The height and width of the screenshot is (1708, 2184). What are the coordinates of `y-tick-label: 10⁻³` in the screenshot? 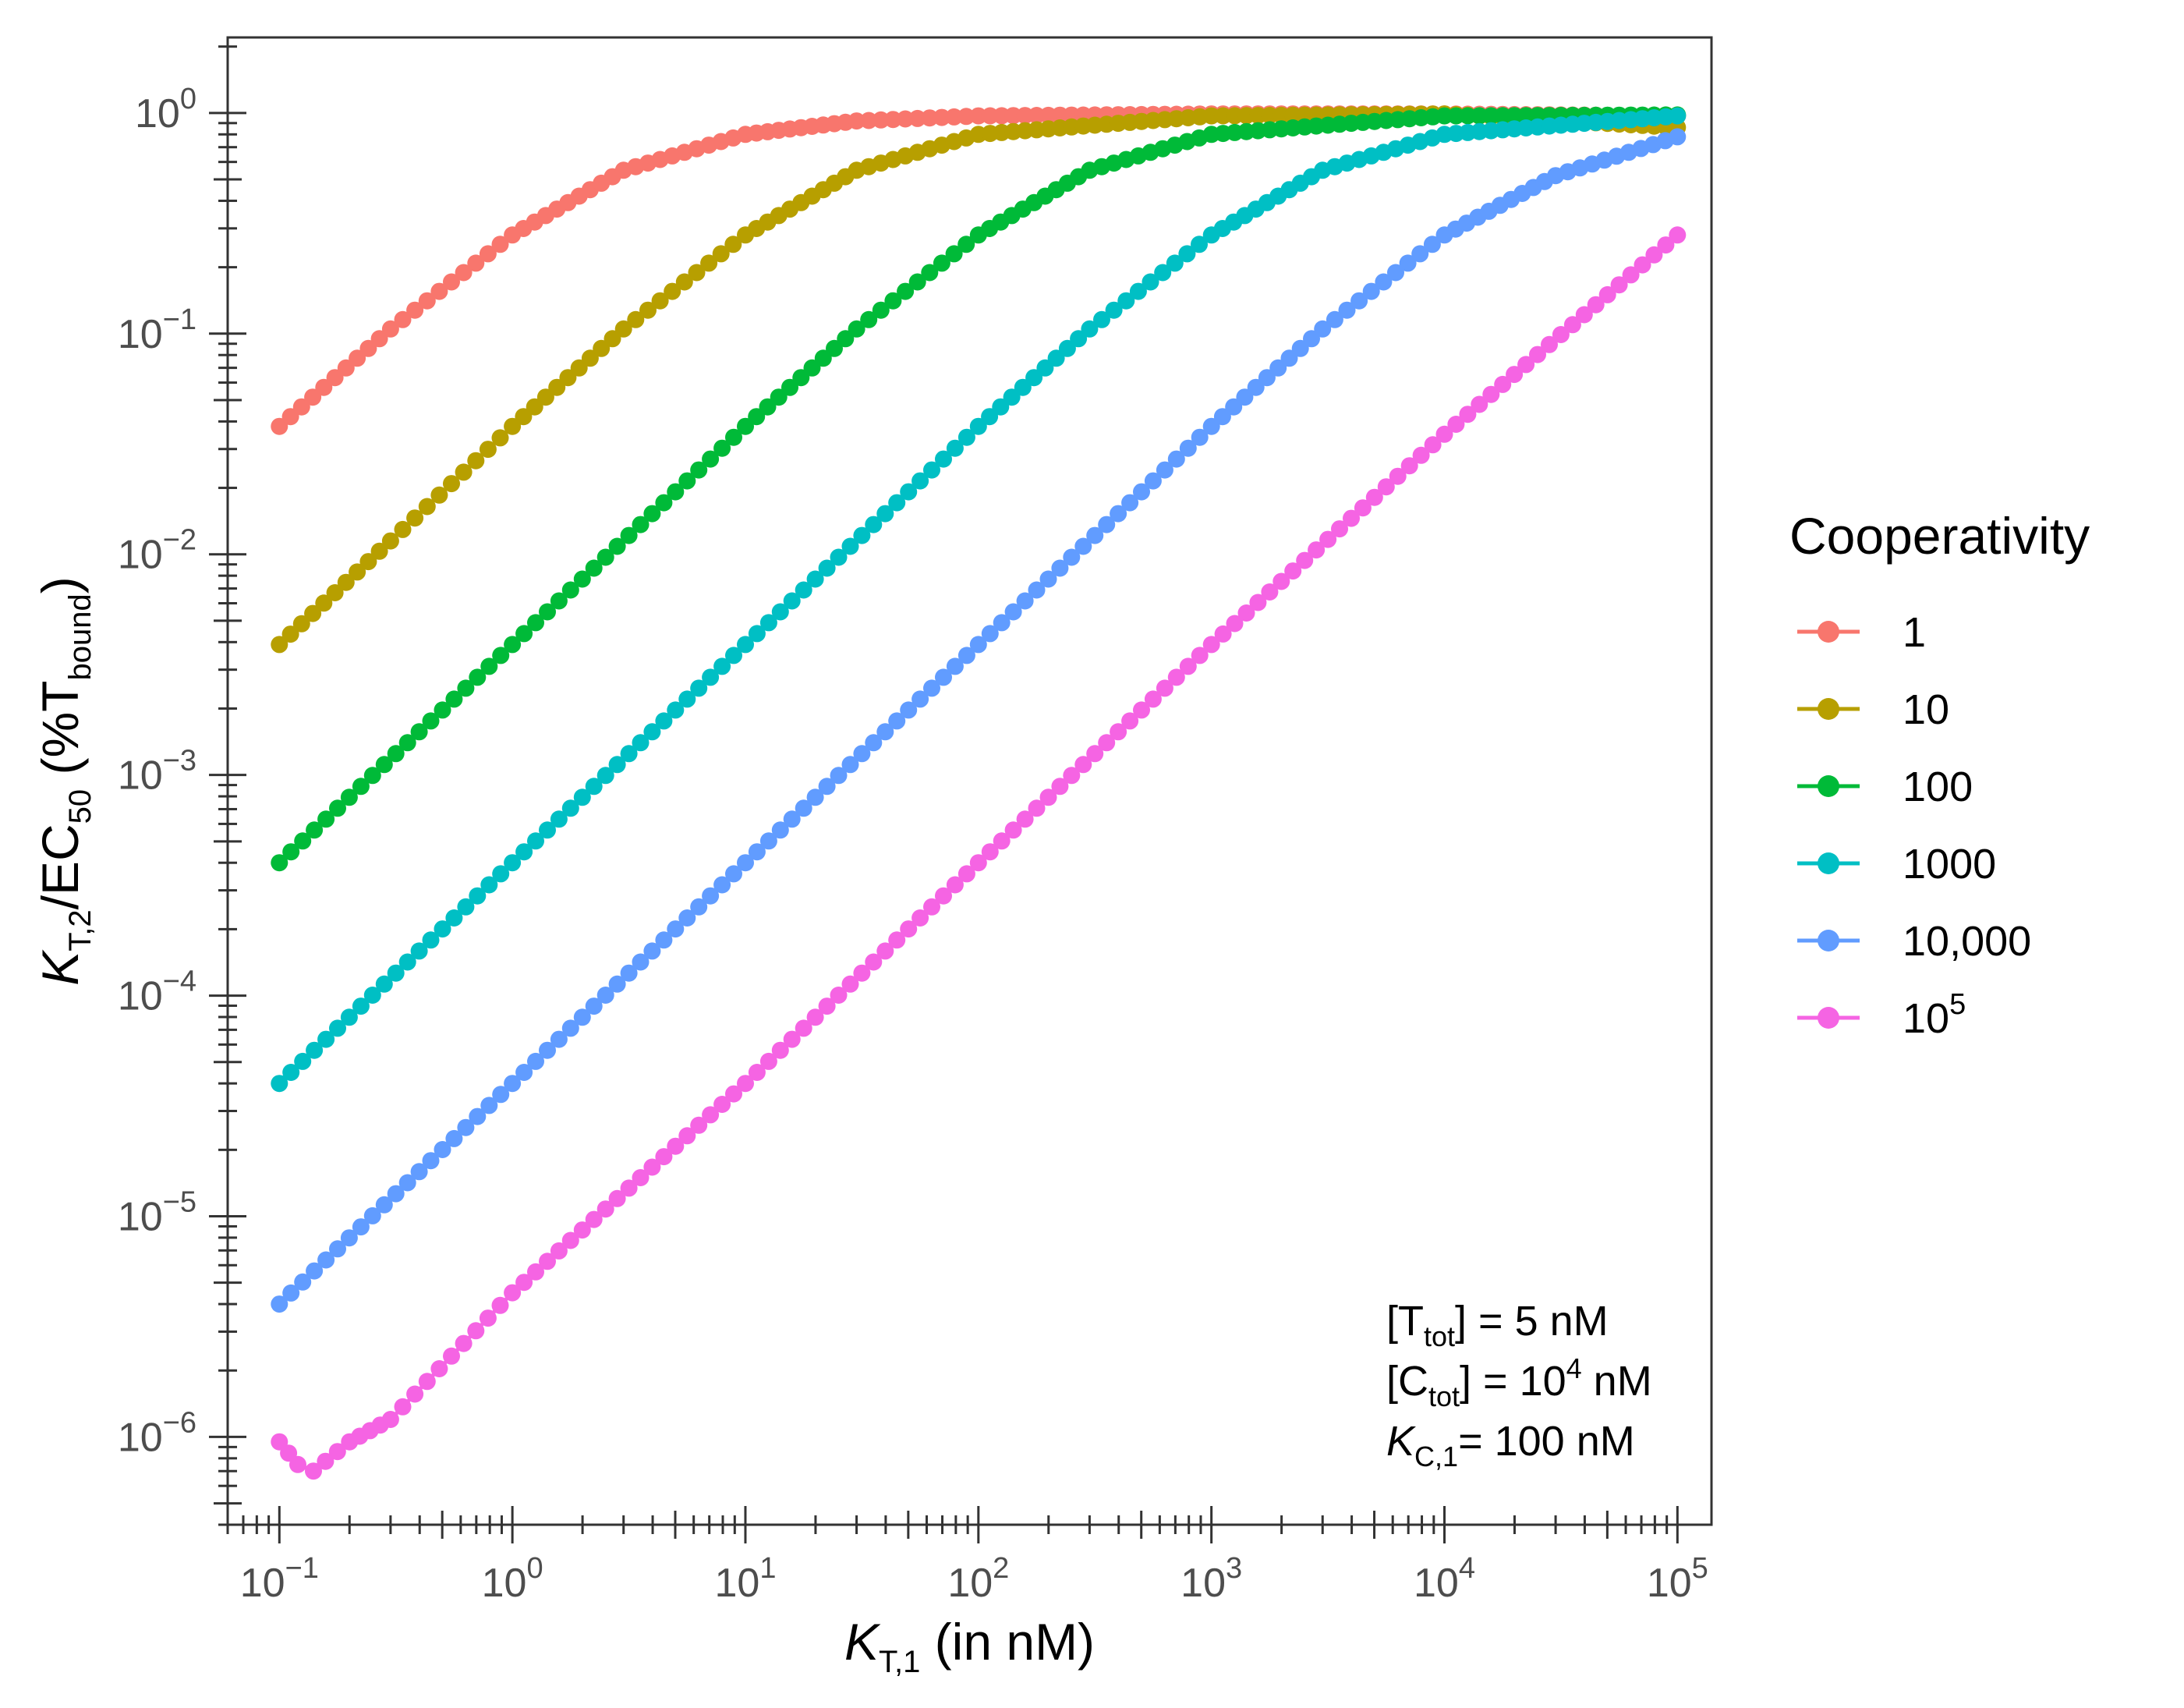 It's located at (157, 772).